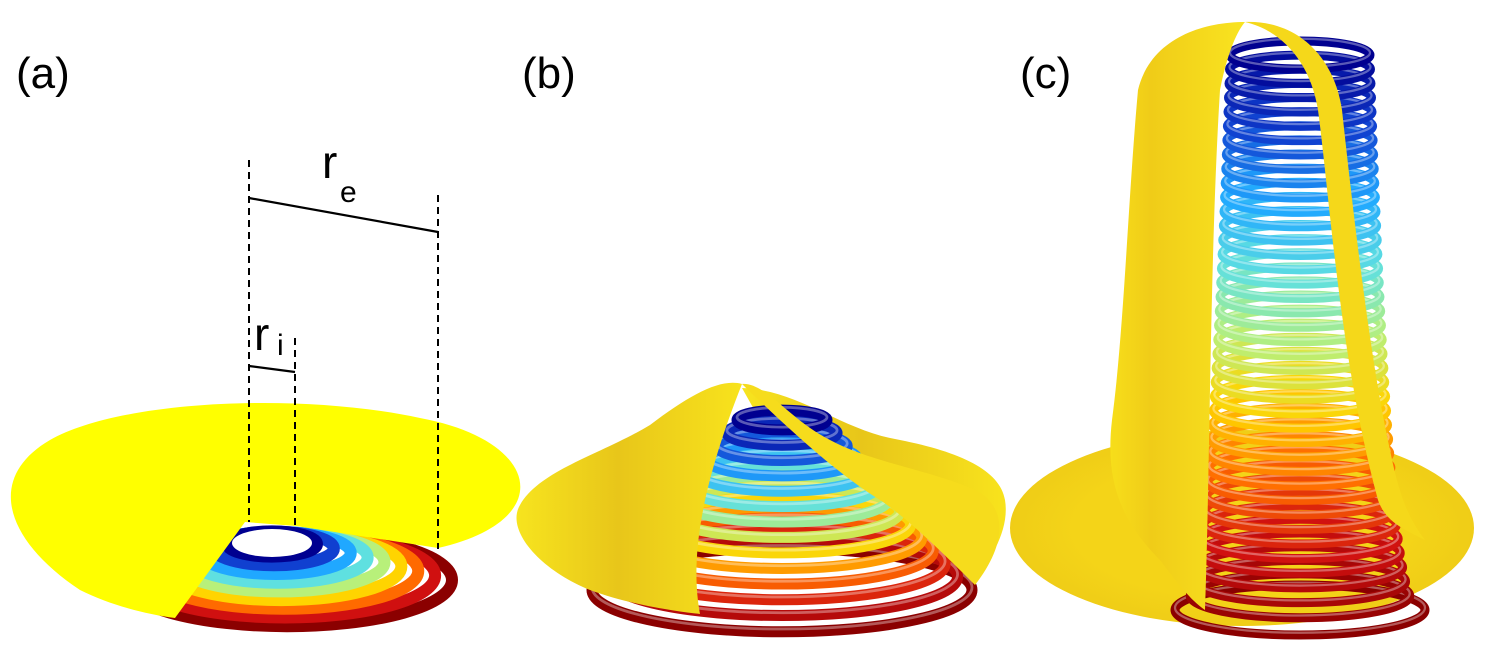 The width and height of the screenshot is (1500, 653). I want to click on elastic-sheet-b-right, so click(871, 484).